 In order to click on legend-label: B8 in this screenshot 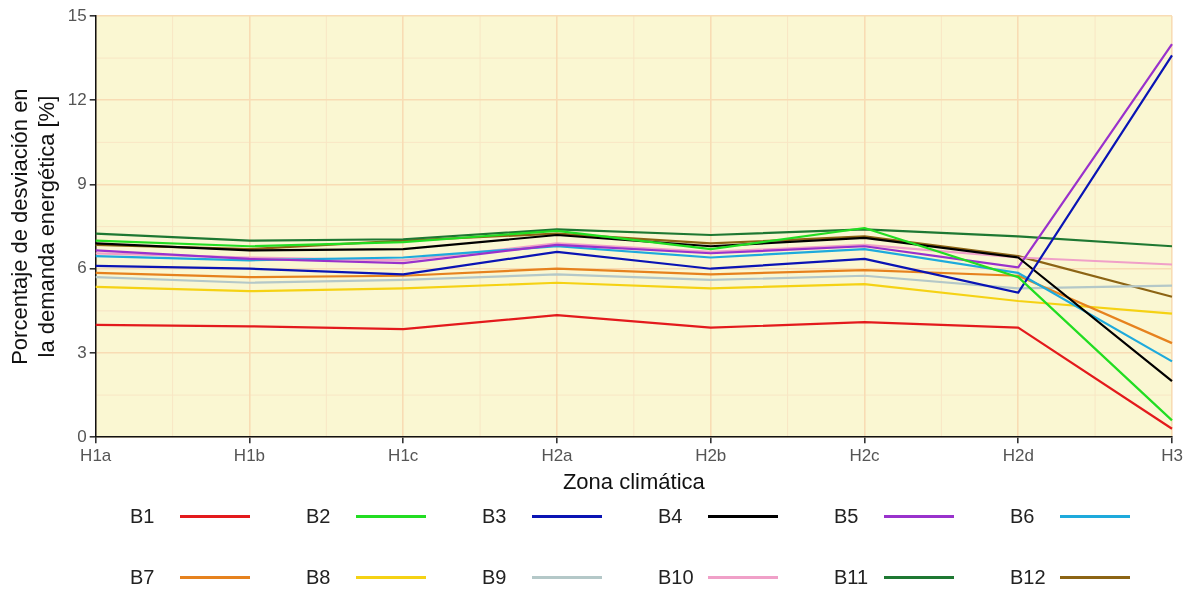, I will do `click(319, 577)`.